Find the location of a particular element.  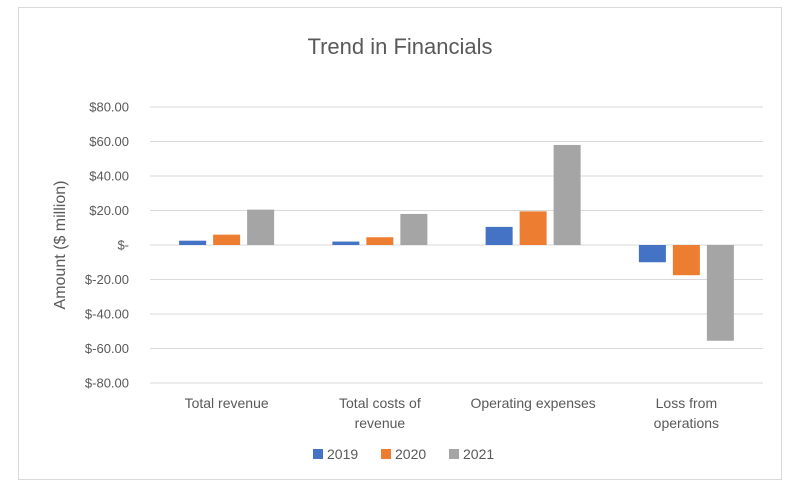

x-category-label: Loss from is located at coordinates (686, 403).